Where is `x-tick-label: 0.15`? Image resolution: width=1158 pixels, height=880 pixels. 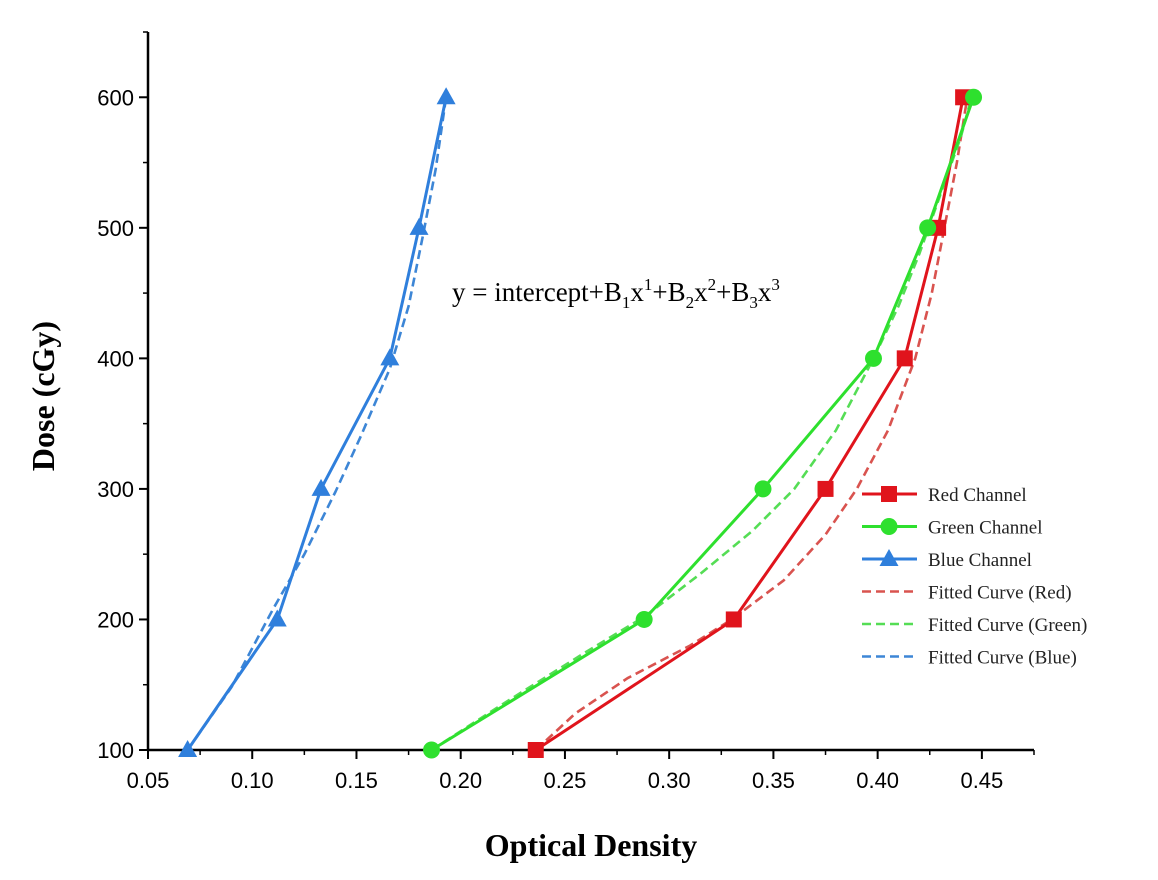 x-tick-label: 0.15 is located at coordinates (356, 780).